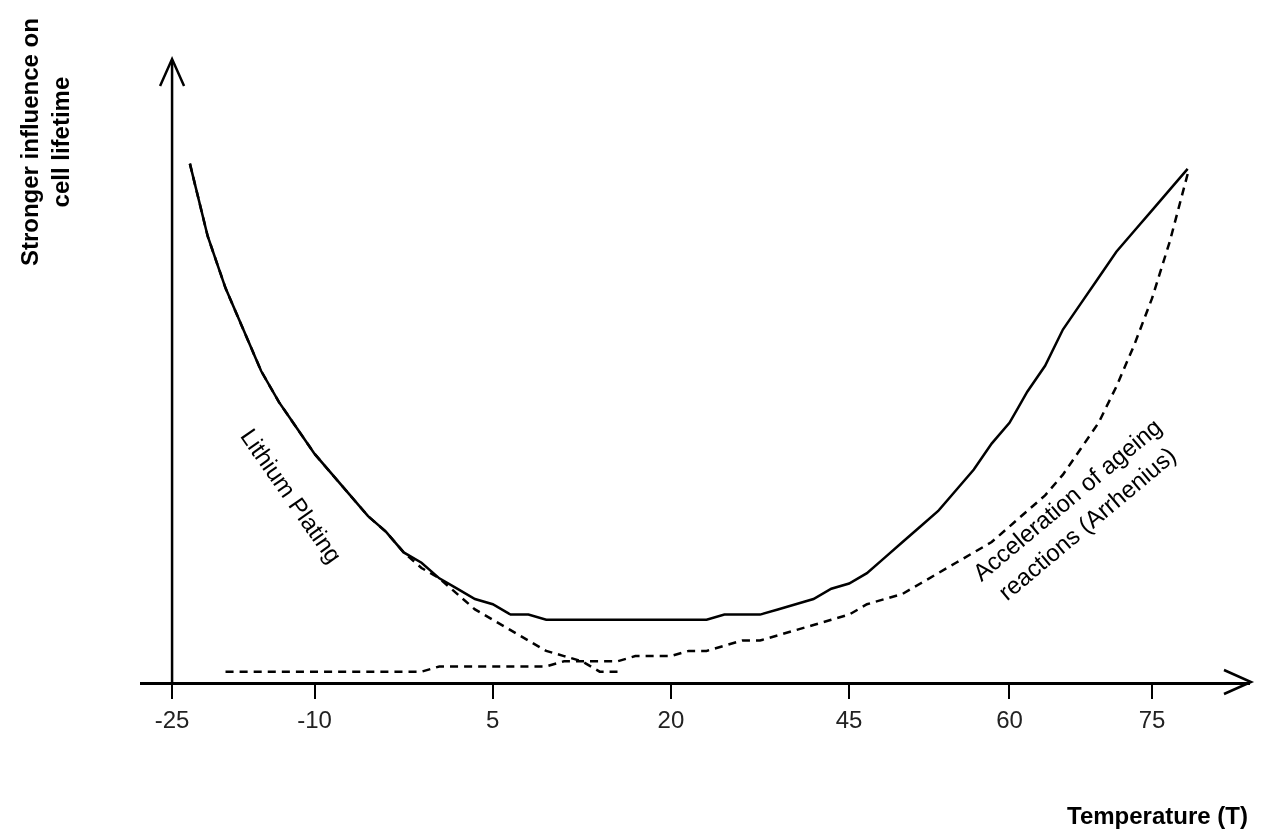  What do you see at coordinates (1157, 815) in the screenshot?
I see `x-axis-title: Temperature (T)` at bounding box center [1157, 815].